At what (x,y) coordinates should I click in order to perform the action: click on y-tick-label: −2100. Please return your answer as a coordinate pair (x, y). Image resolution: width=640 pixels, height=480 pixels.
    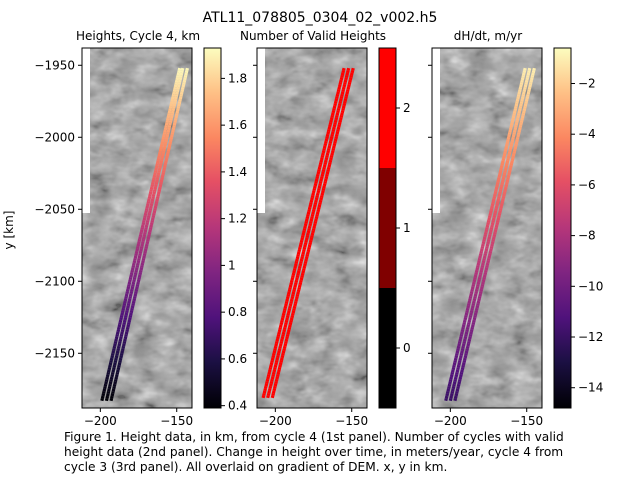
    Looking at the image, I should click on (54, 281).